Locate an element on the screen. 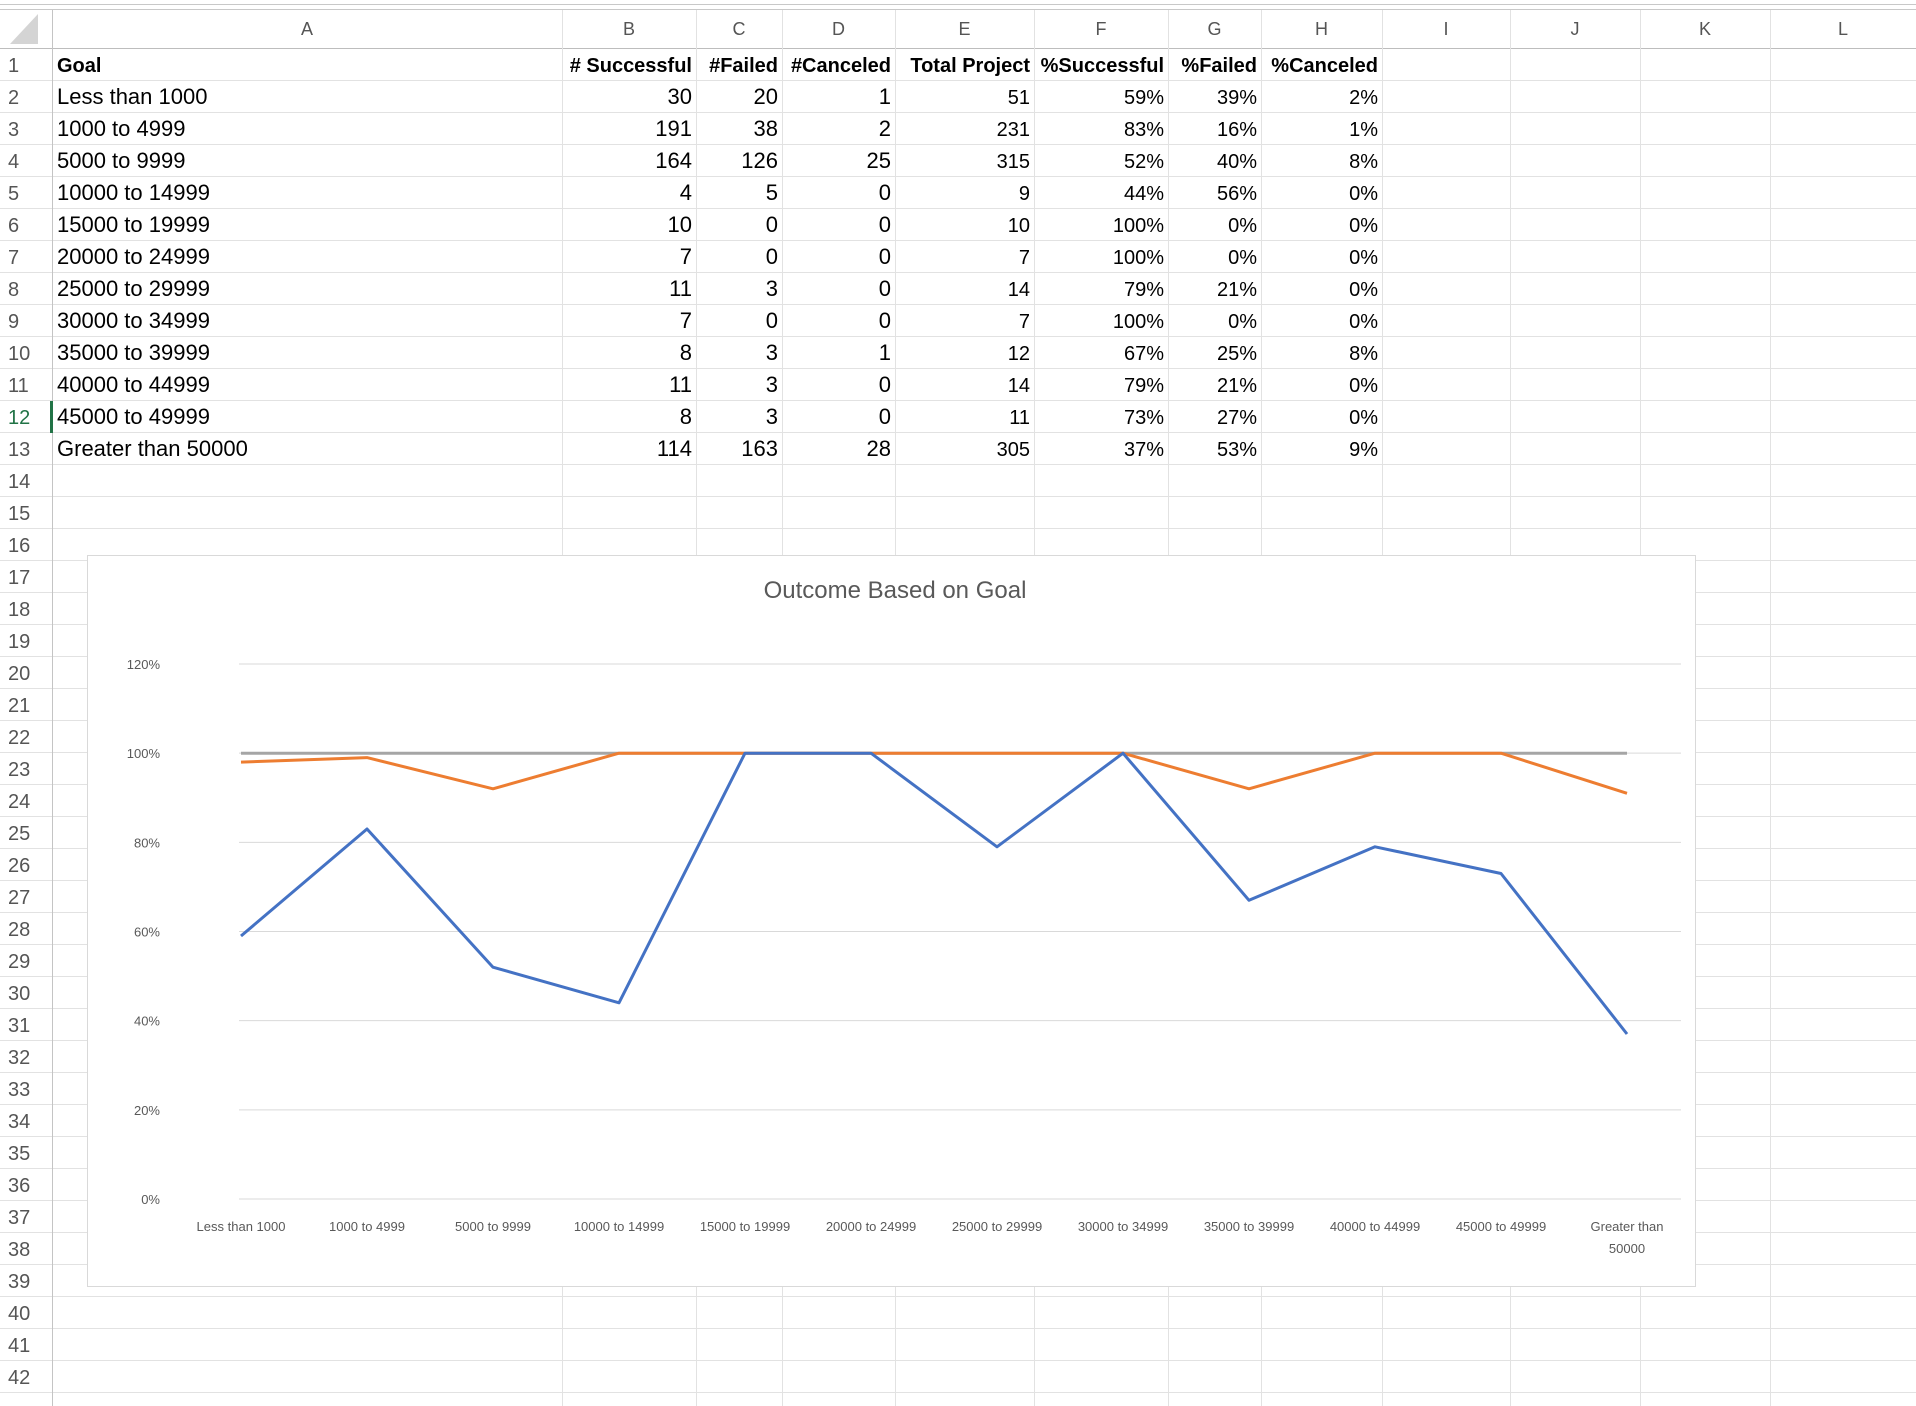 This screenshot has width=1916, height=1406. value-cell: 51 is located at coordinates (1019, 98).